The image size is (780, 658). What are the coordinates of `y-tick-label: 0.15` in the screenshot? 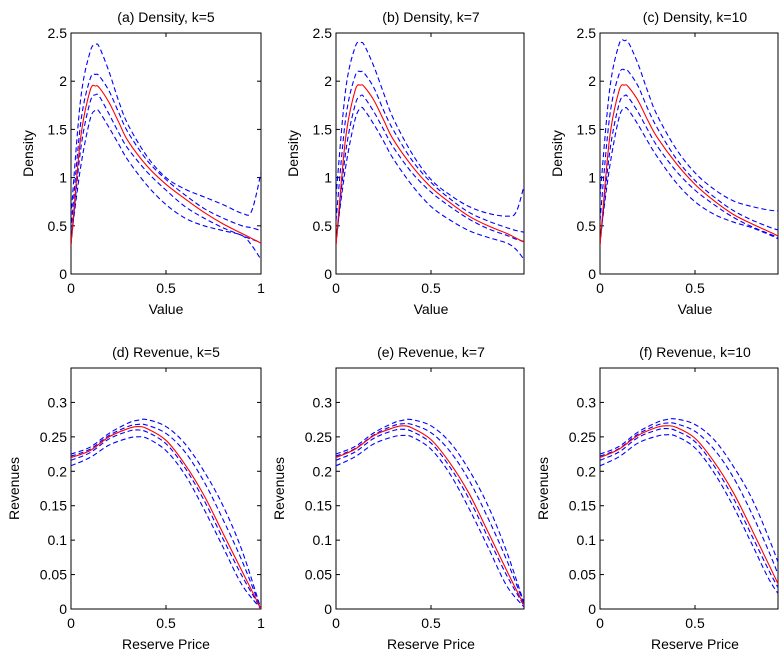 It's located at (318, 506).